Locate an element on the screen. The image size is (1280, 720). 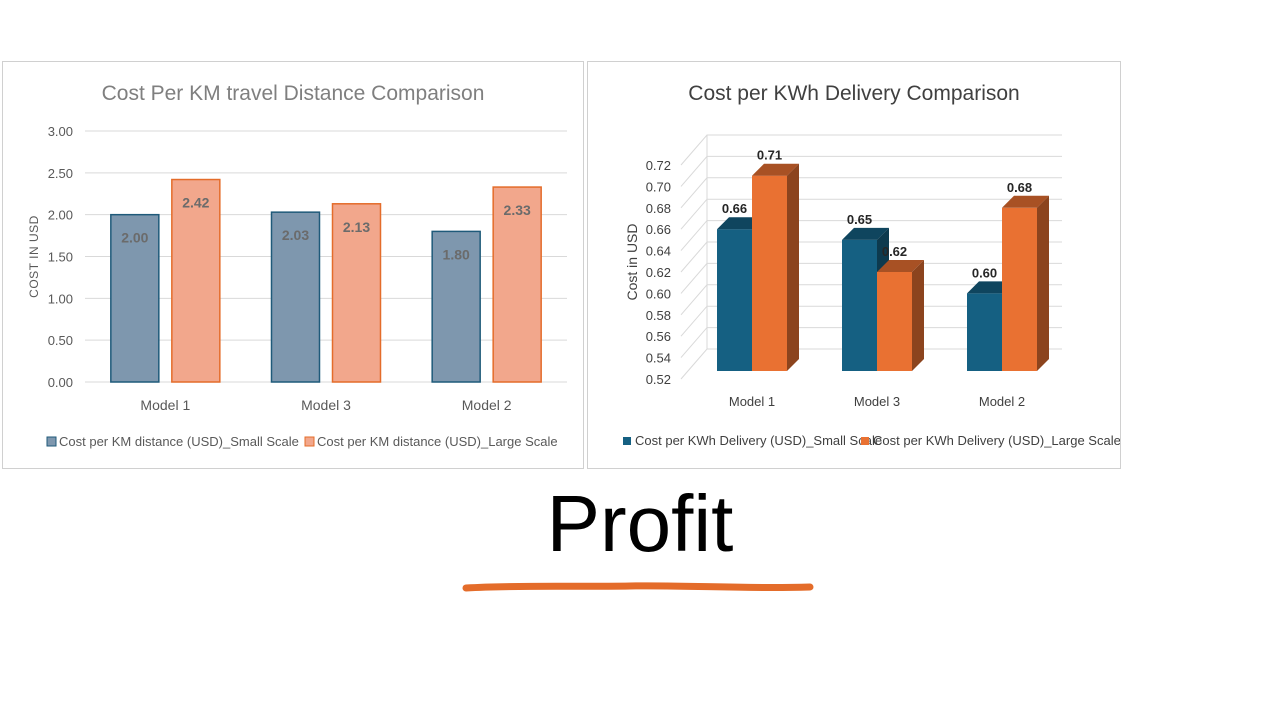
y-tick-label: 0.66 is located at coordinates (658, 229).